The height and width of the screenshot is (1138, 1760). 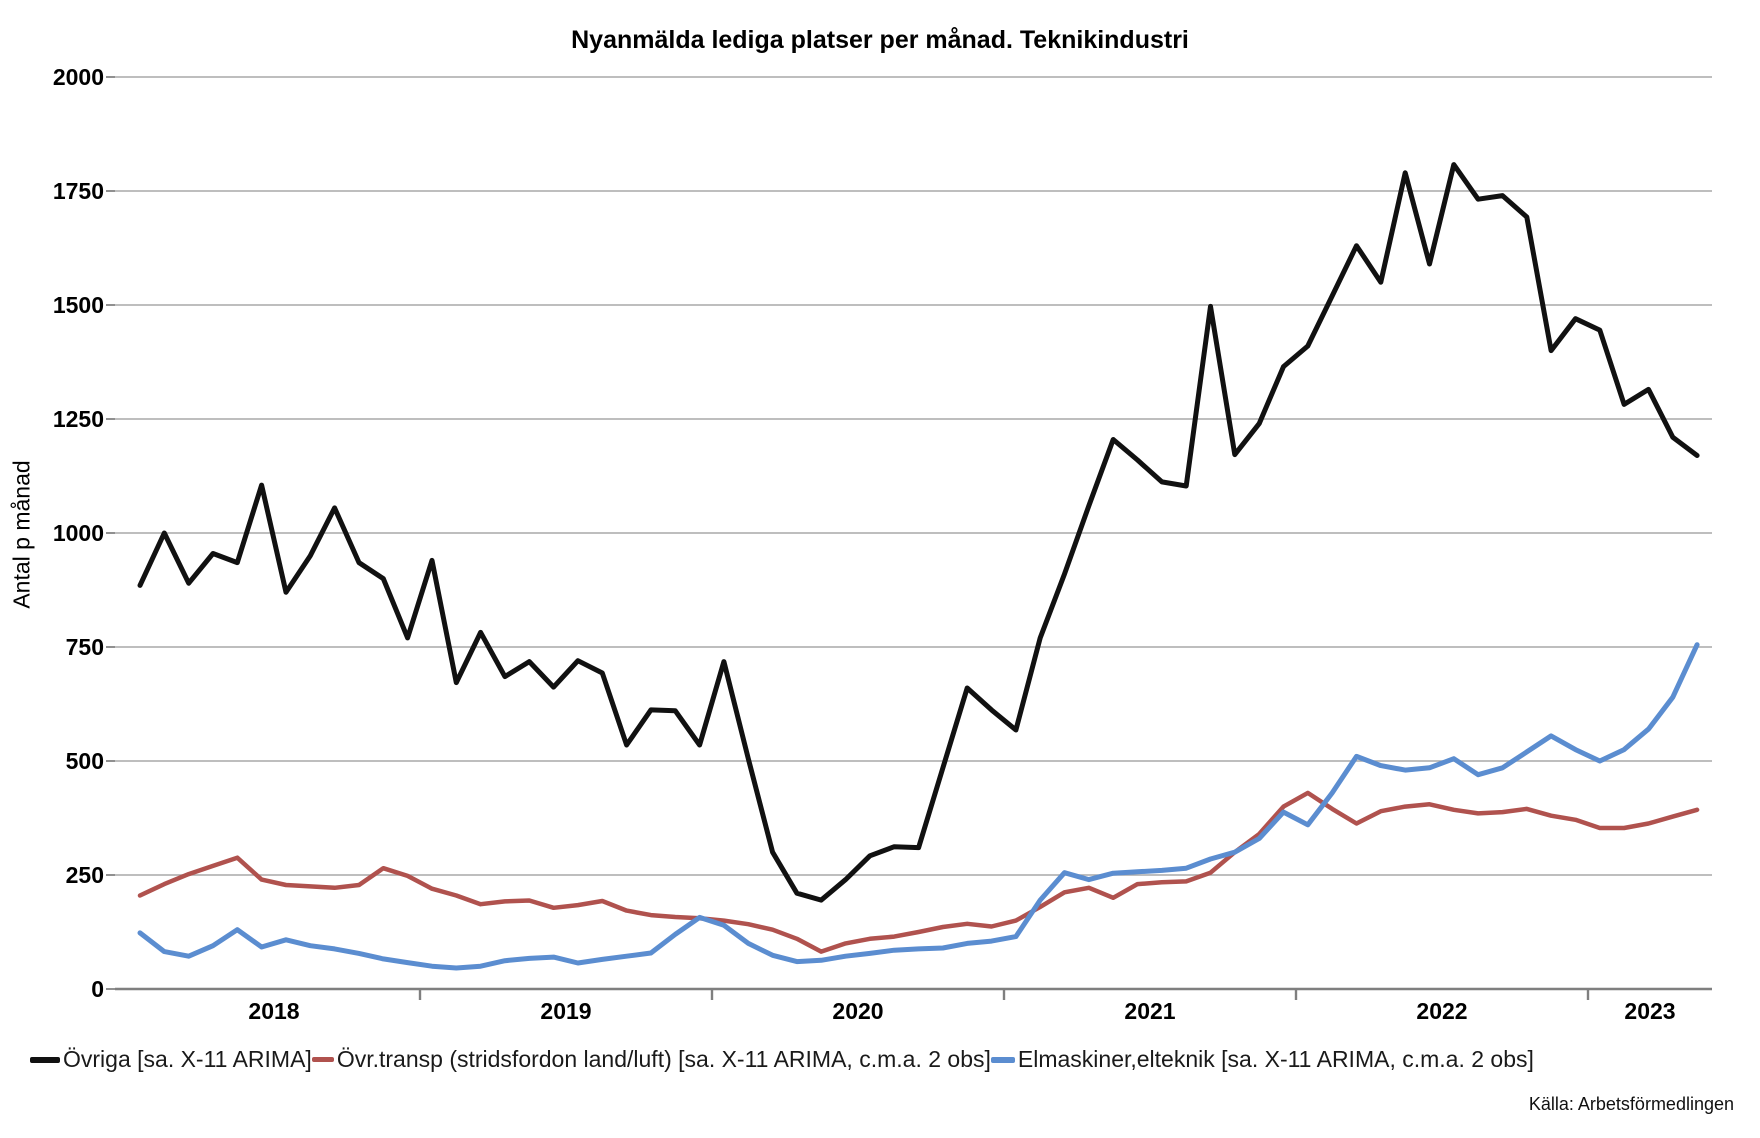 I want to click on ovr-transp-line-swatch-icon, so click(x=322, y=1059).